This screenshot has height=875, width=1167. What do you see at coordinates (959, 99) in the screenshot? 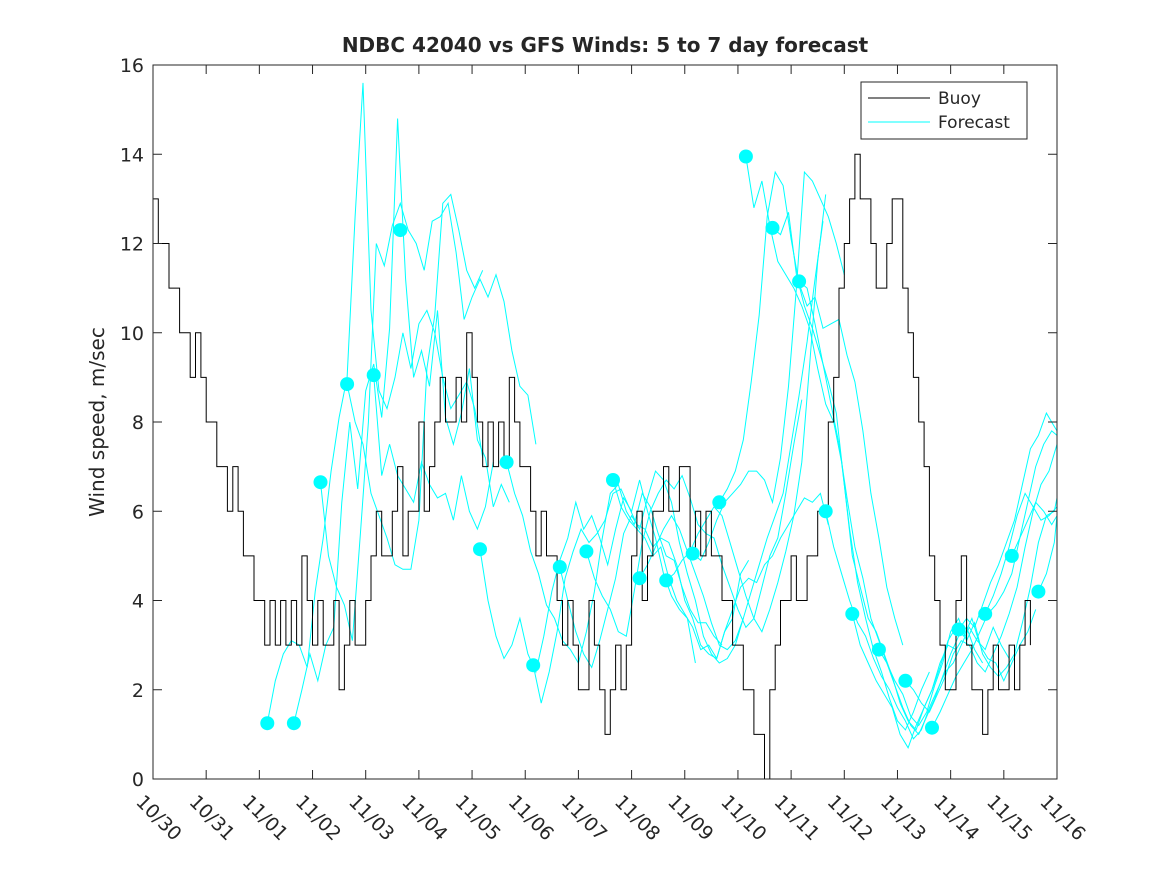
I see `legend-buoy-label: Buoy` at bounding box center [959, 99].